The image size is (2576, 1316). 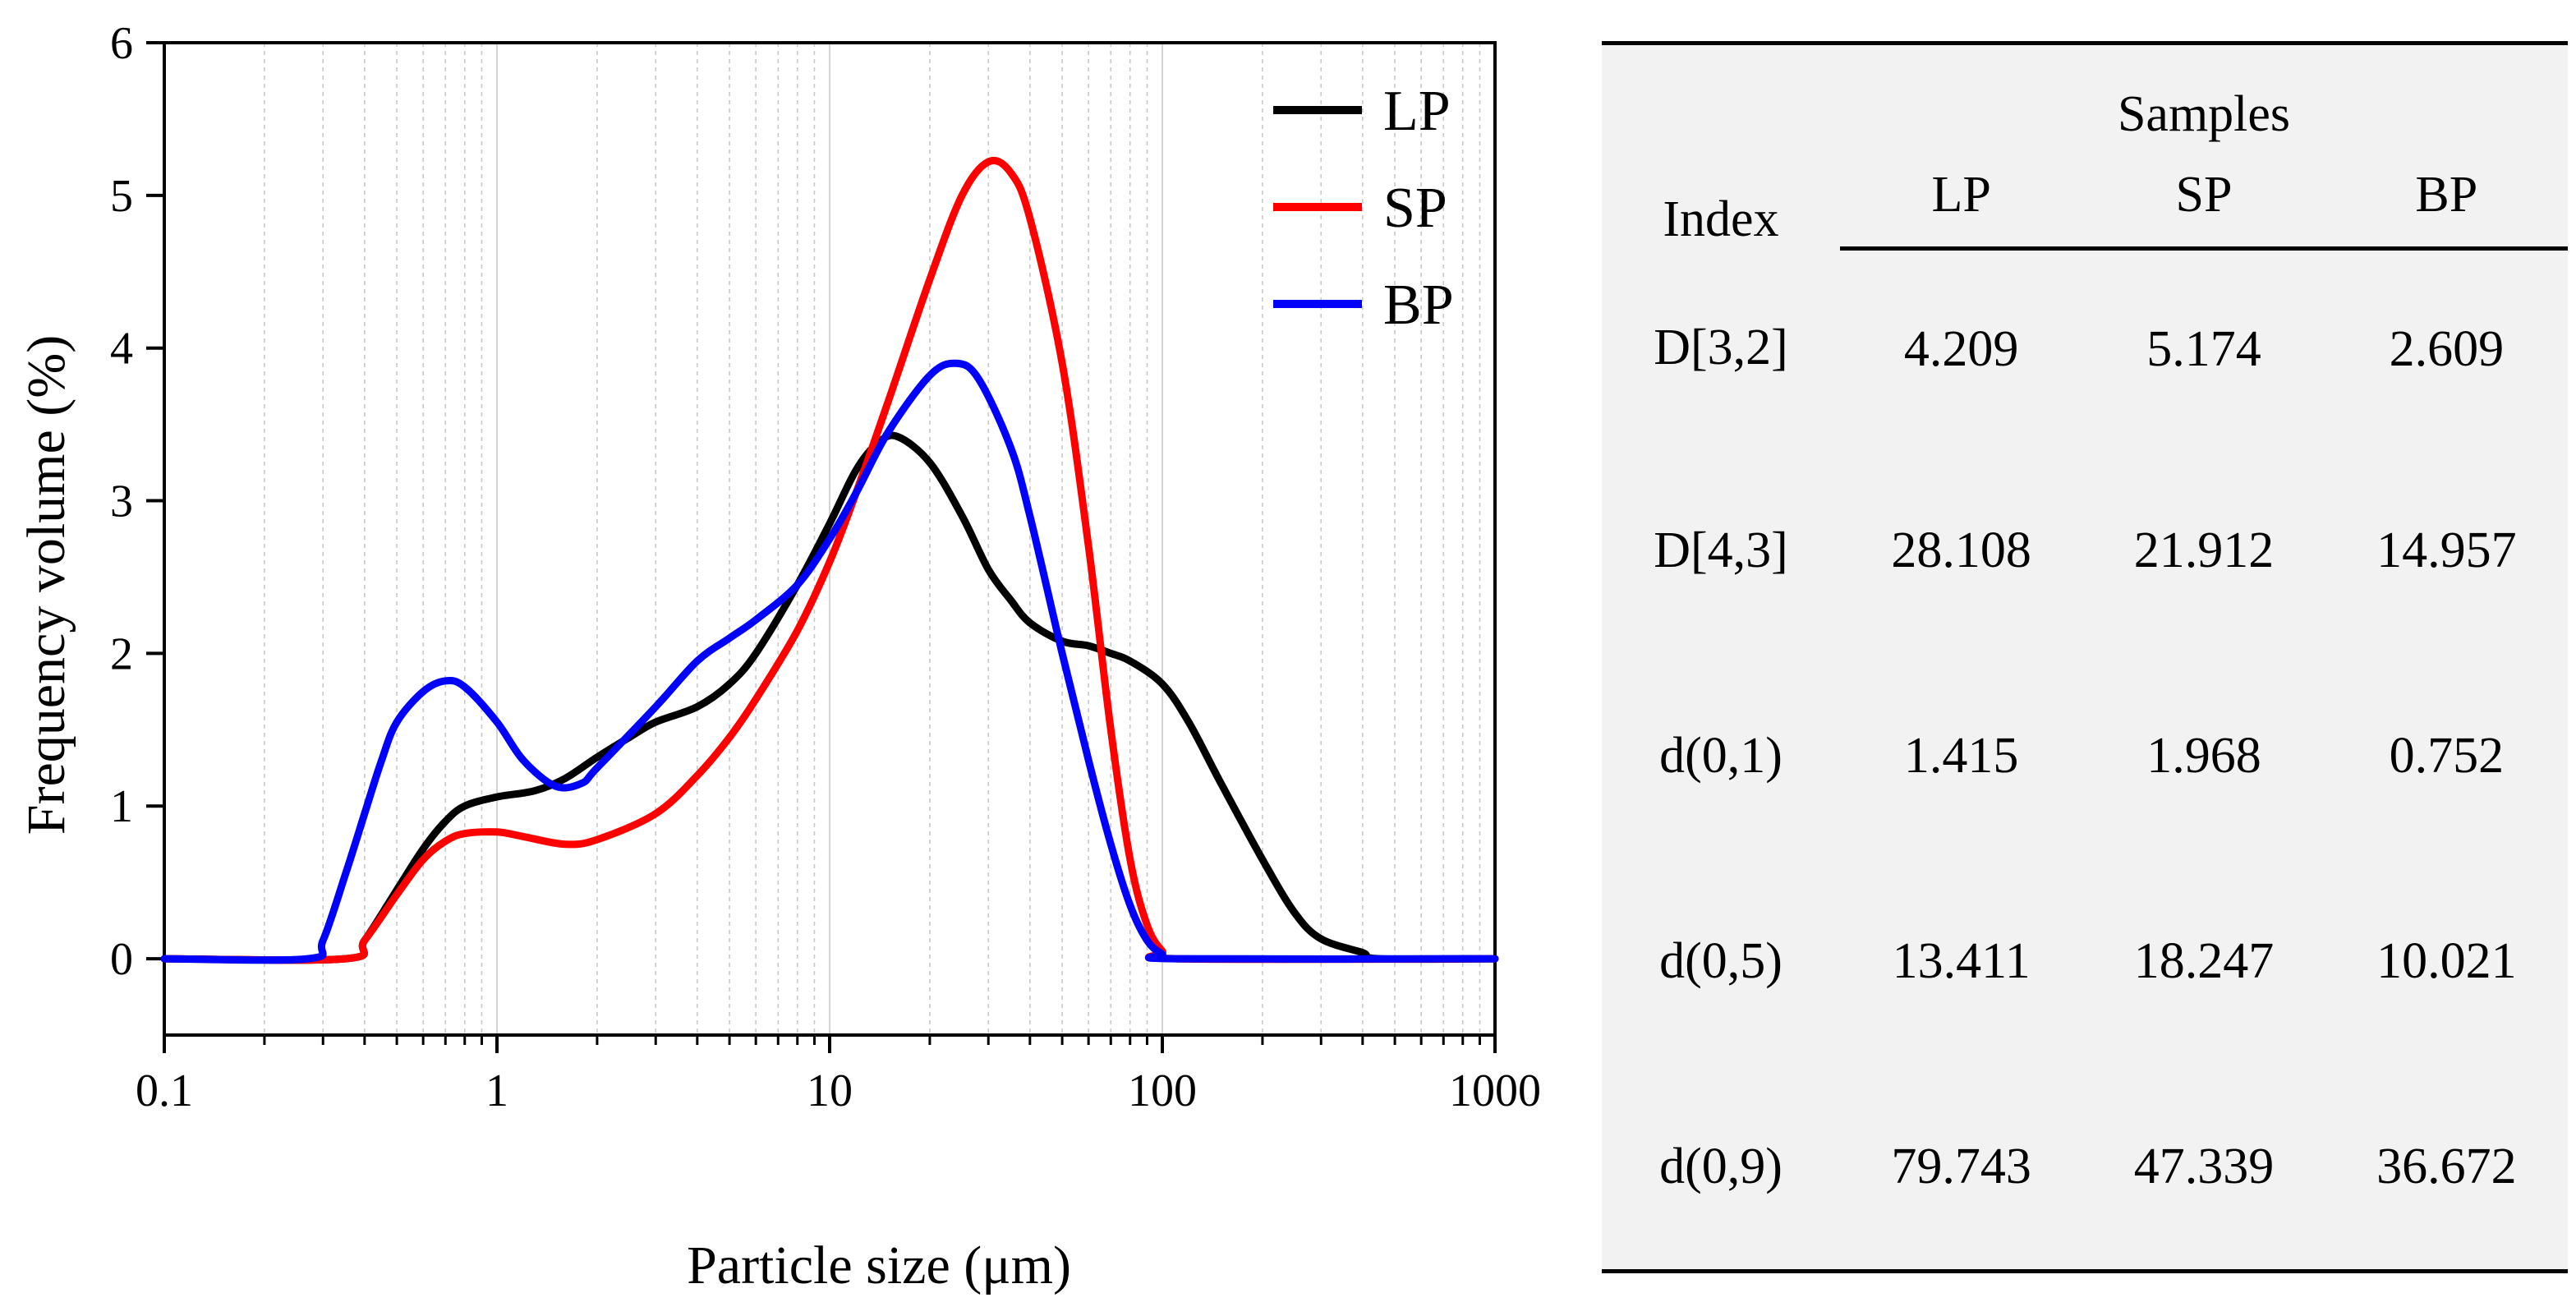 I want to click on column-header-lp: LP, so click(x=1961, y=197).